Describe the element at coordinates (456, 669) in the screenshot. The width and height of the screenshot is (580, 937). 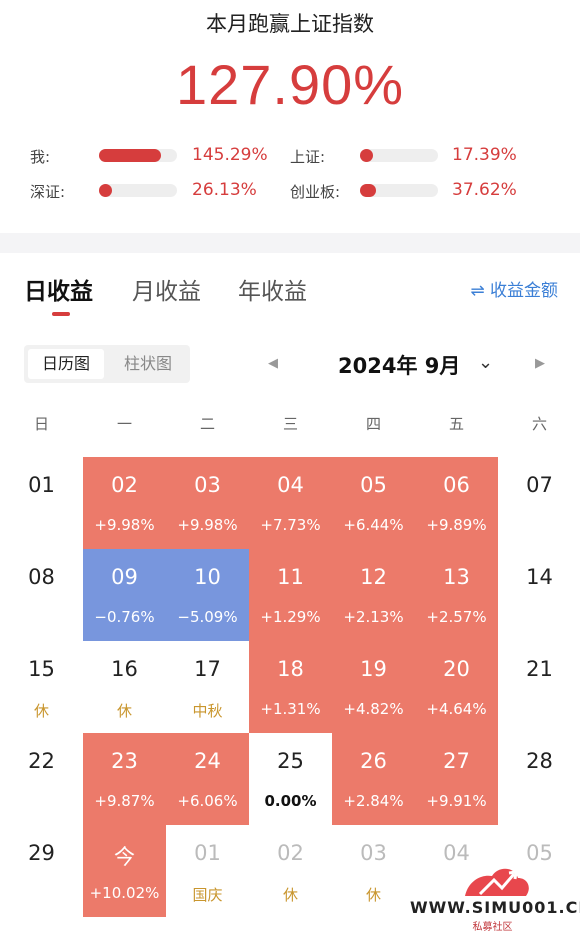
I see `calendar-day-number: 20` at that location.